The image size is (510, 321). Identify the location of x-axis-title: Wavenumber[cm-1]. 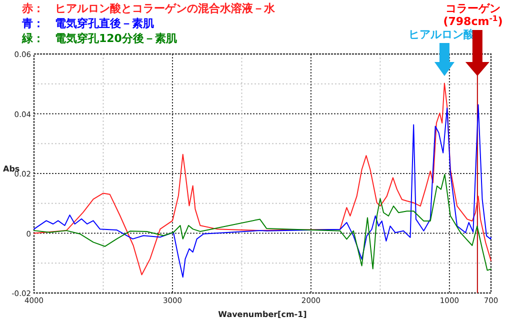
(262, 314).